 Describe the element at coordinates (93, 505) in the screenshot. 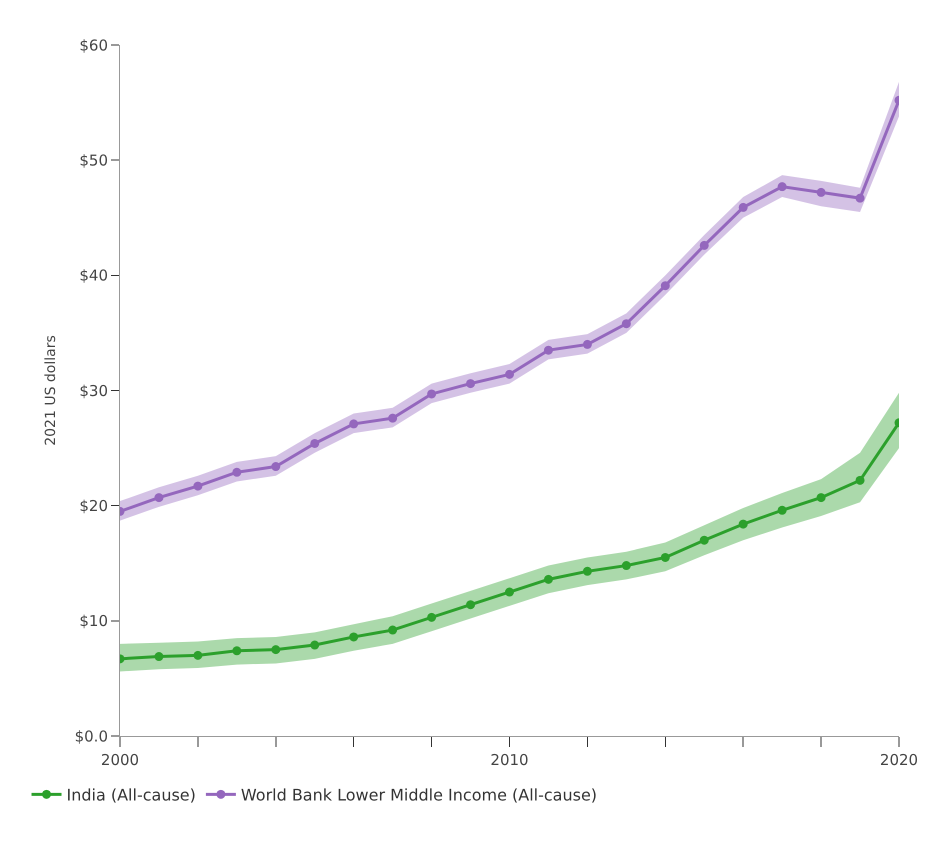

I see `y-tick-label: $20` at that location.